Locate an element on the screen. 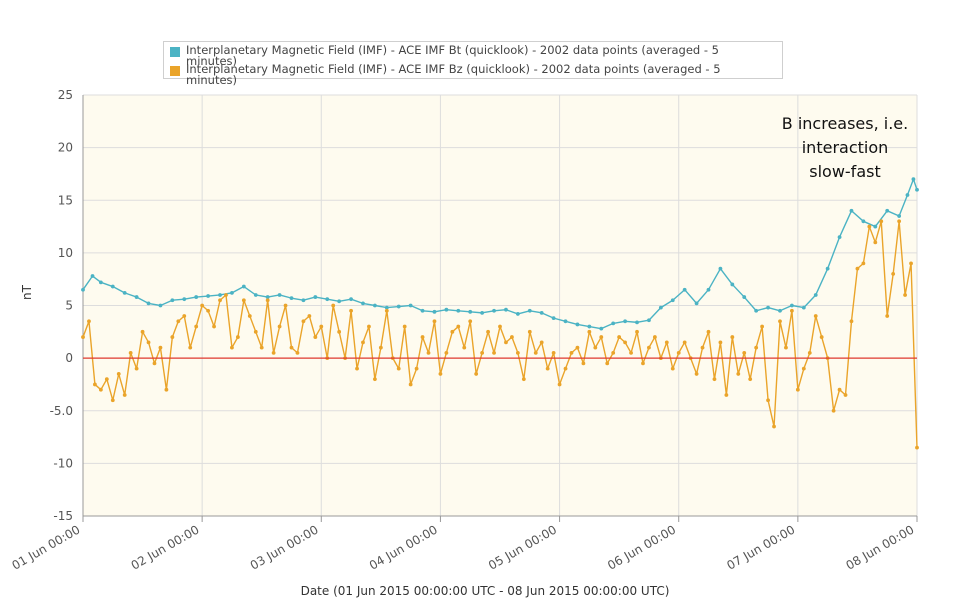 The image size is (970, 600). x-tick-label: 04 Jun 00:00 is located at coordinates (403, 547).